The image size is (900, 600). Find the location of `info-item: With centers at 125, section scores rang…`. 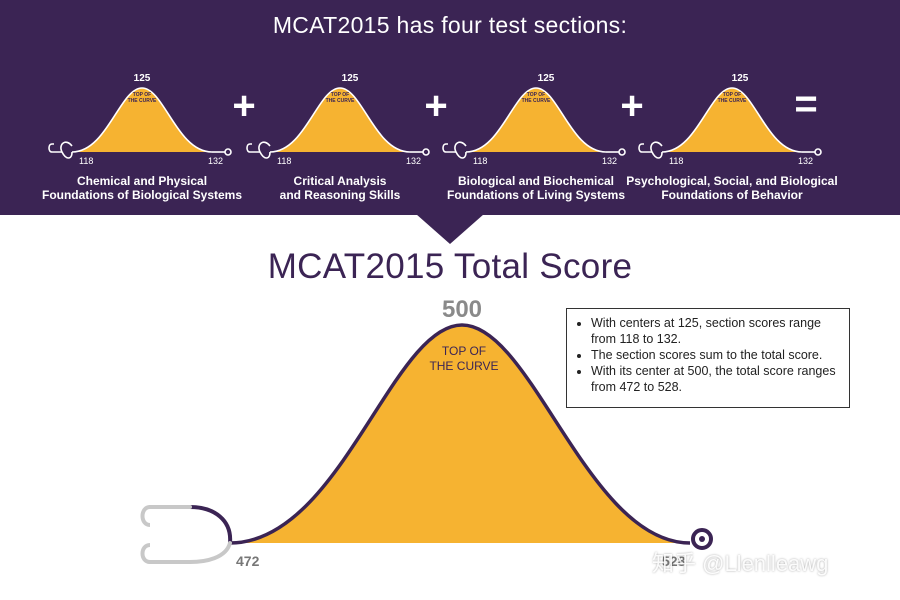

info-item: With centers at 125, section scores rang… is located at coordinates (716, 331).